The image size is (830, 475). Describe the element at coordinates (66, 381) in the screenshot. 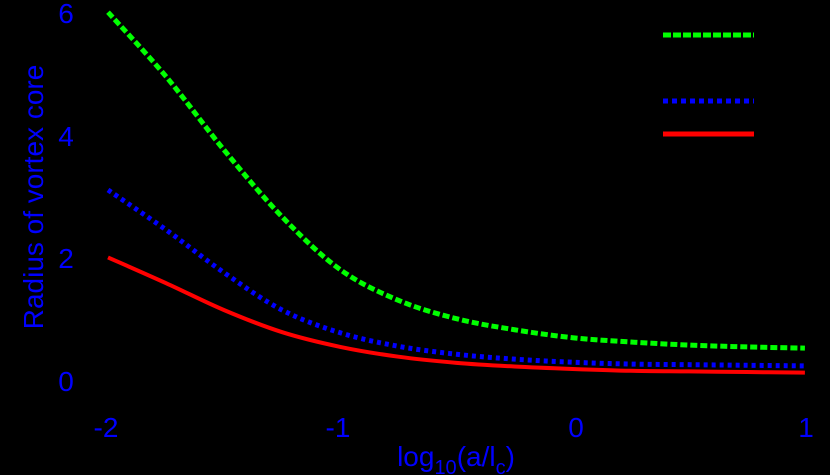

I see `y-tick-0: 0` at that location.